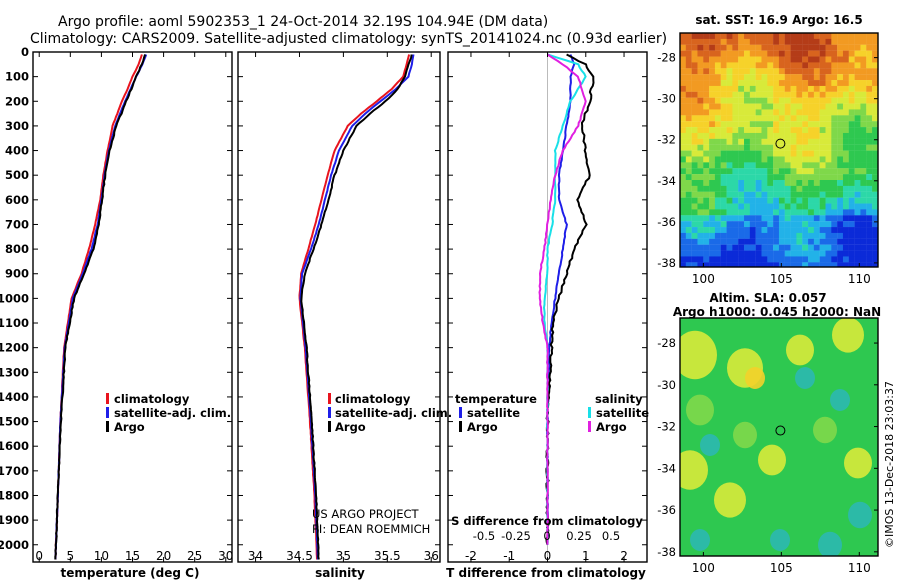 This screenshot has height=580, width=900. What do you see at coordinates (107, 426) in the screenshot?
I see `legend-swatch-argo` at bounding box center [107, 426].